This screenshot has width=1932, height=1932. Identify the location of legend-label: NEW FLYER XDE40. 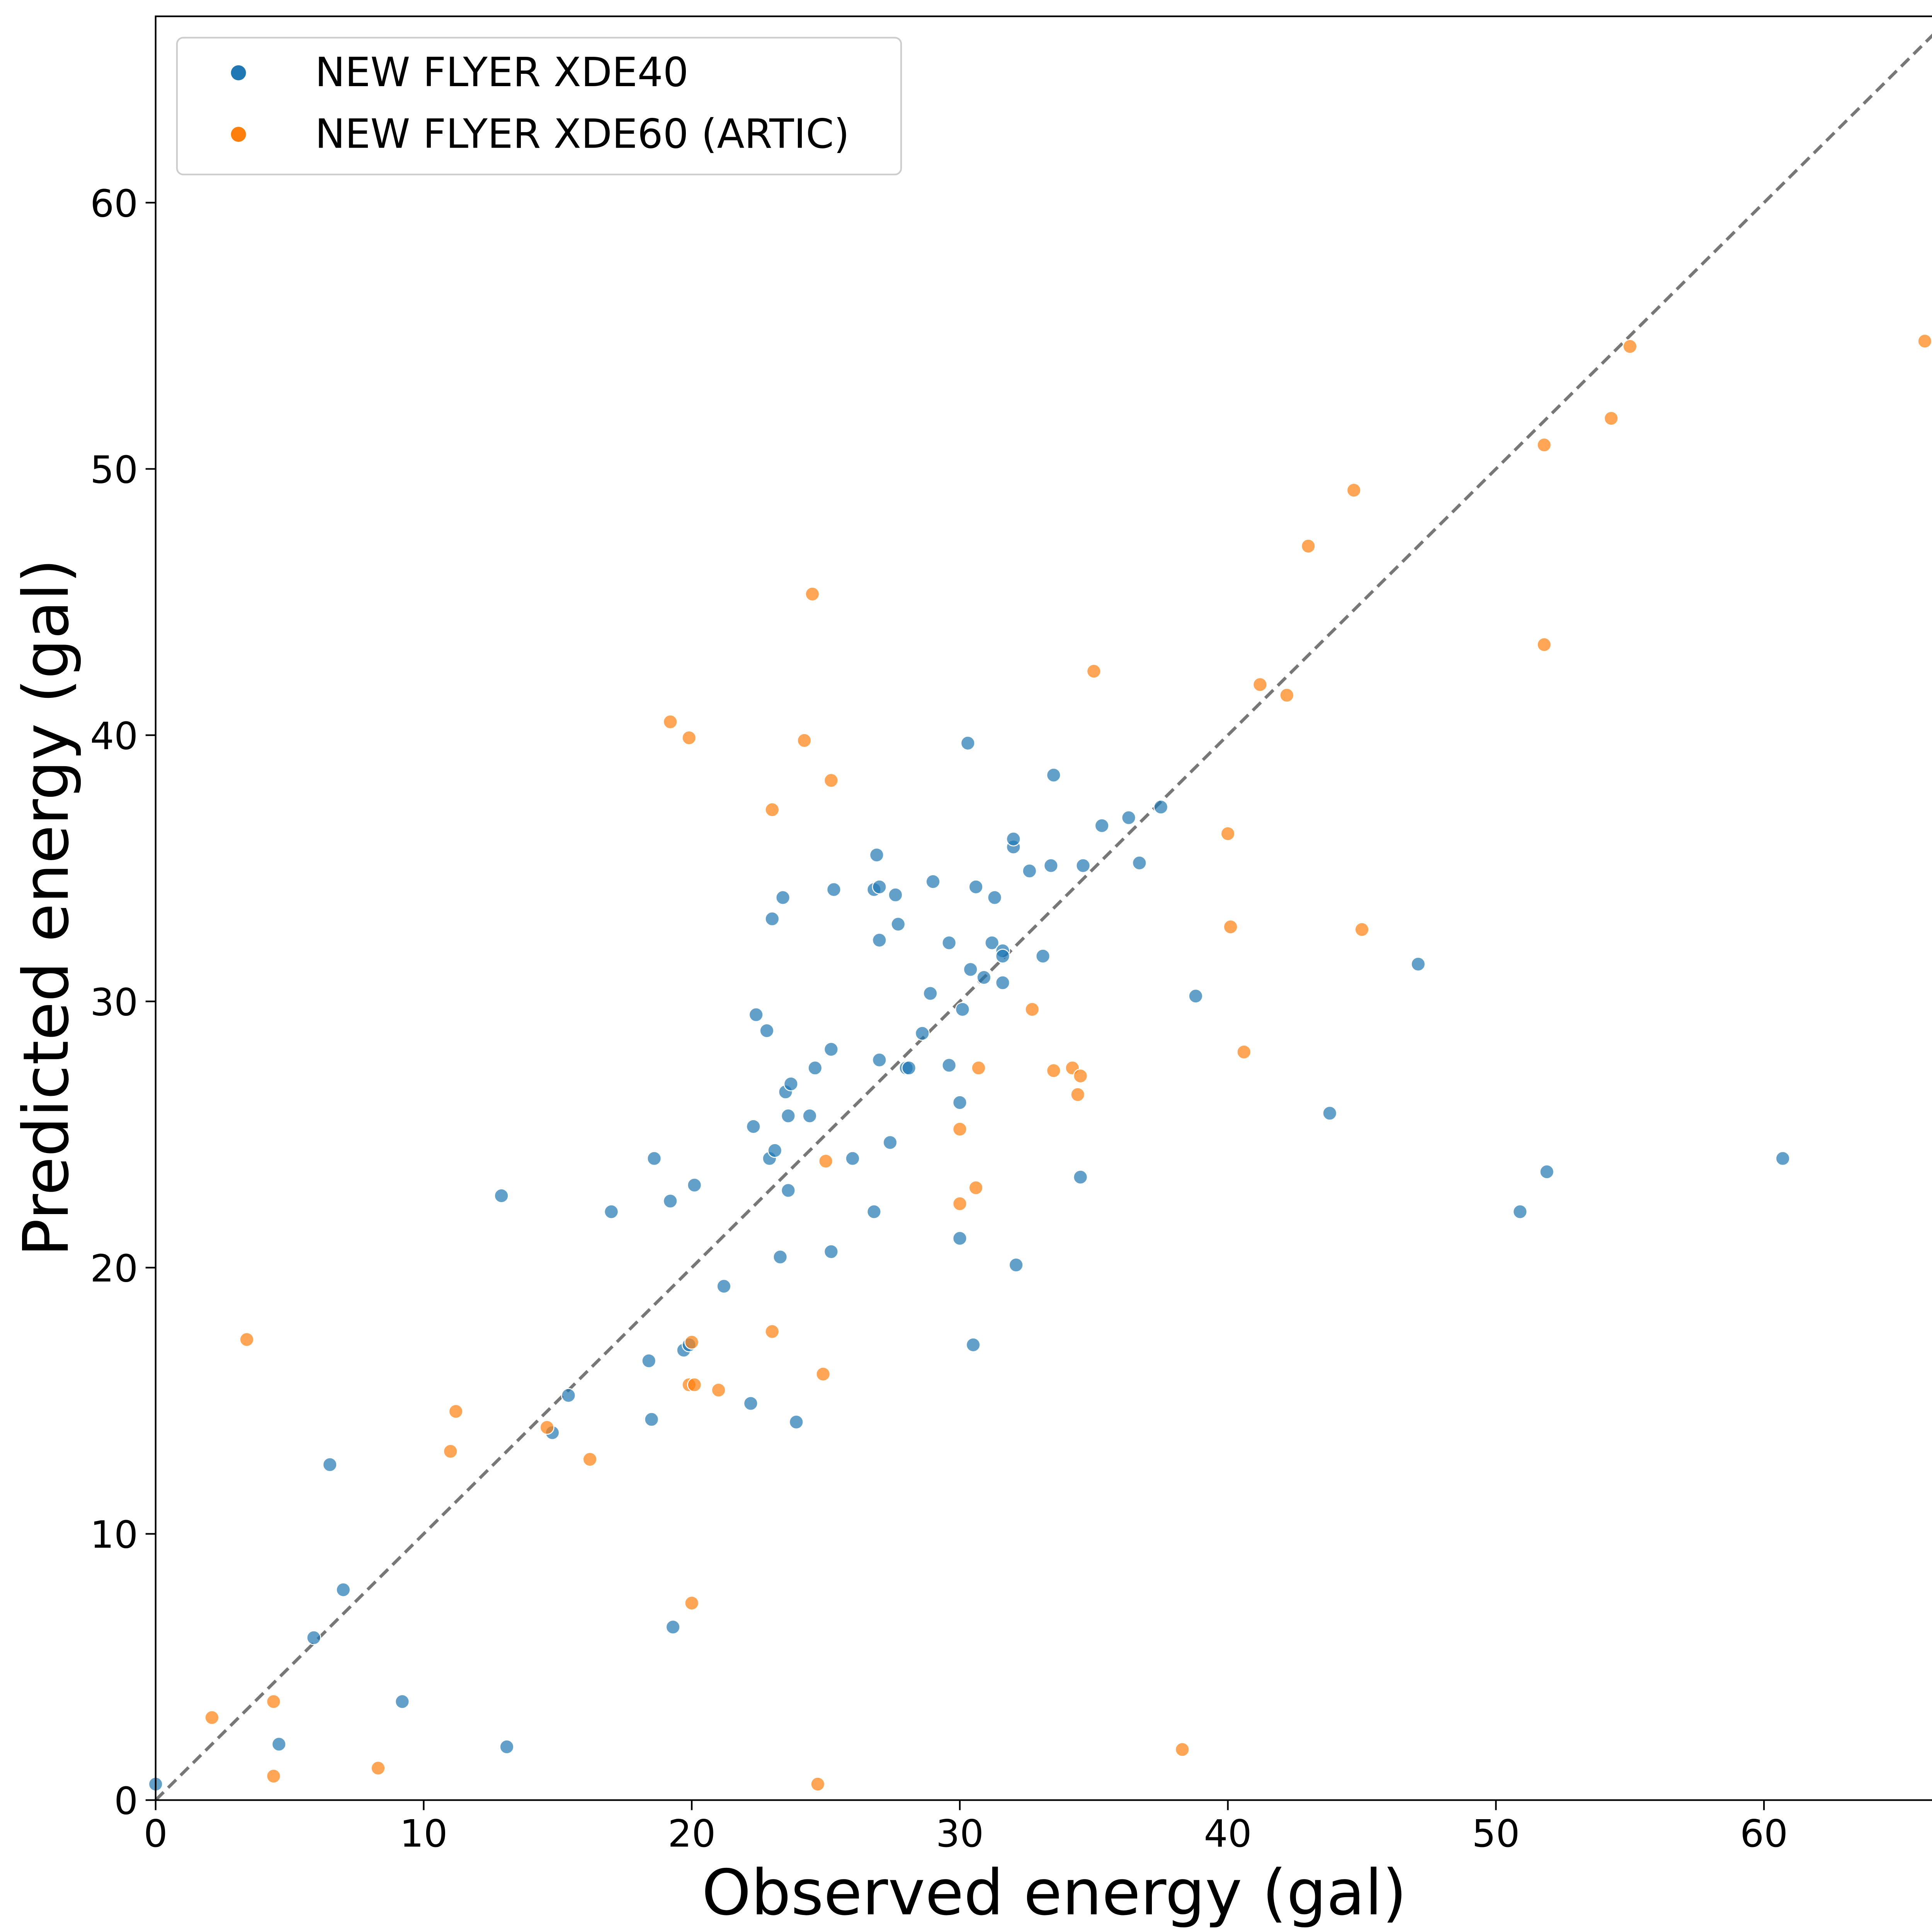
(502, 73).